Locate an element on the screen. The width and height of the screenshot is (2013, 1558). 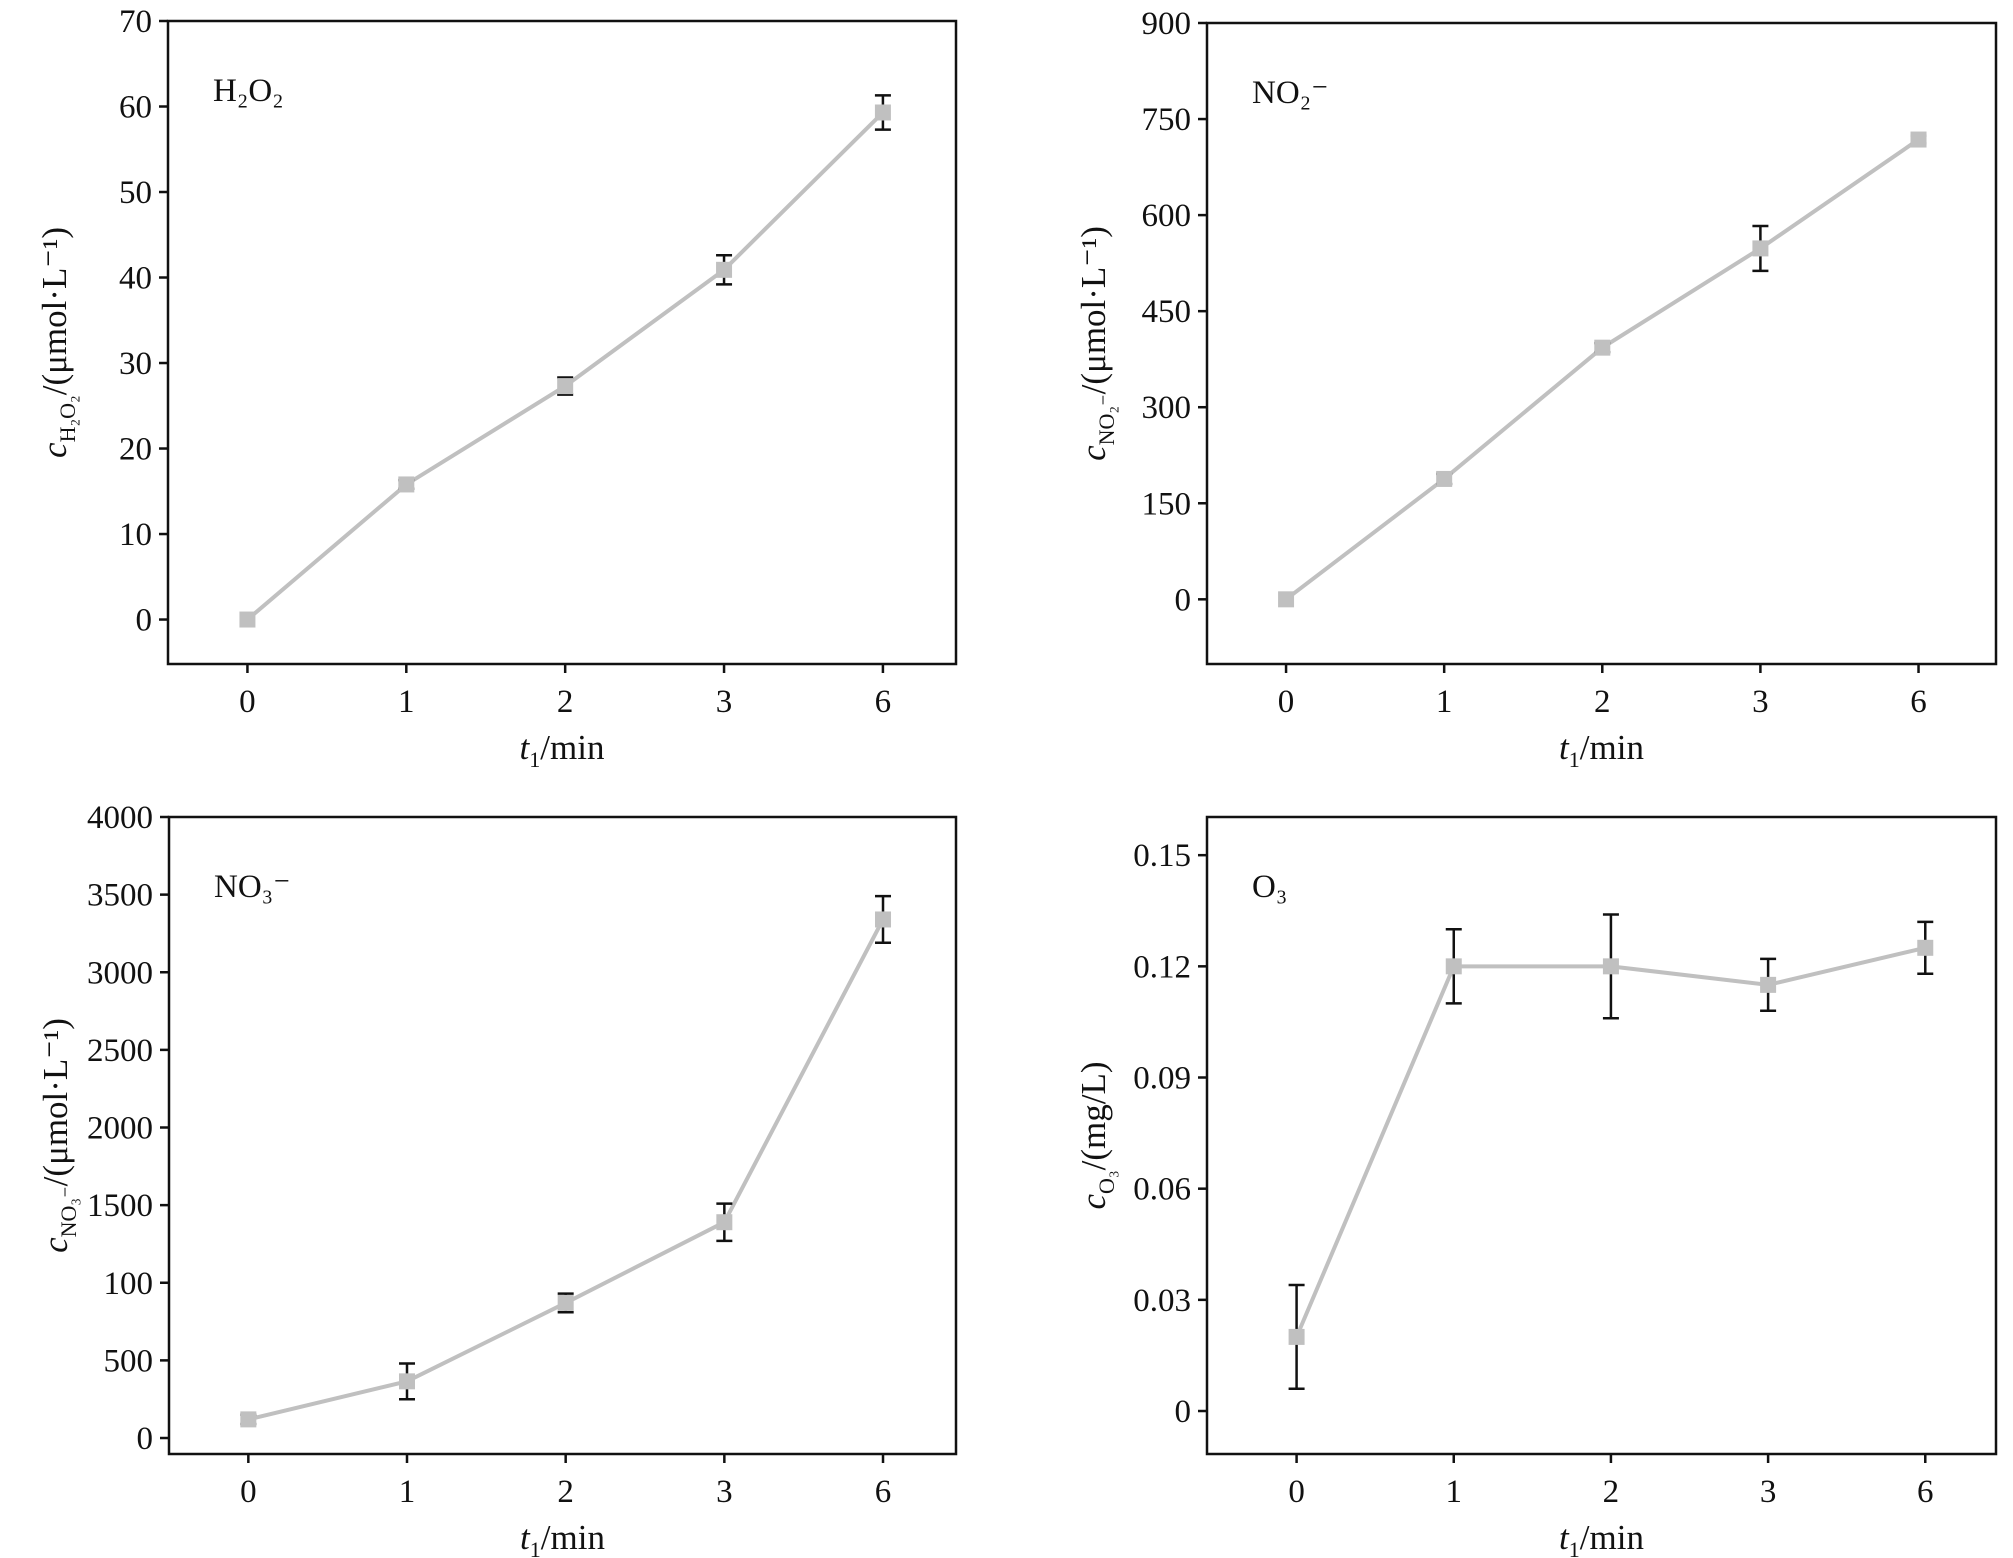
y-tick-label: 2500 is located at coordinates (120, 1051).